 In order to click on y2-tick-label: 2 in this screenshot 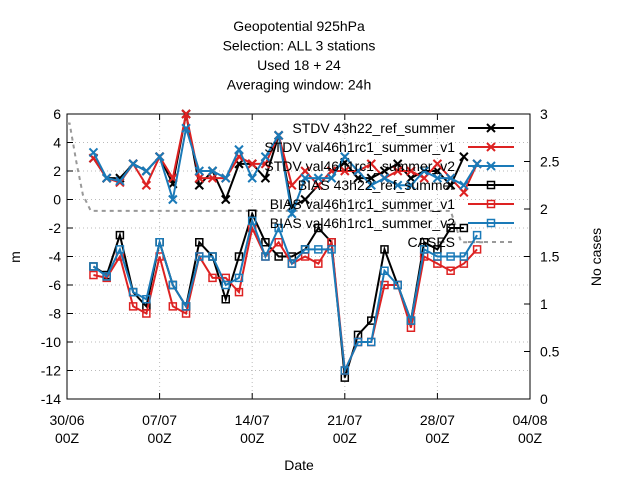, I will do `click(544, 209)`.